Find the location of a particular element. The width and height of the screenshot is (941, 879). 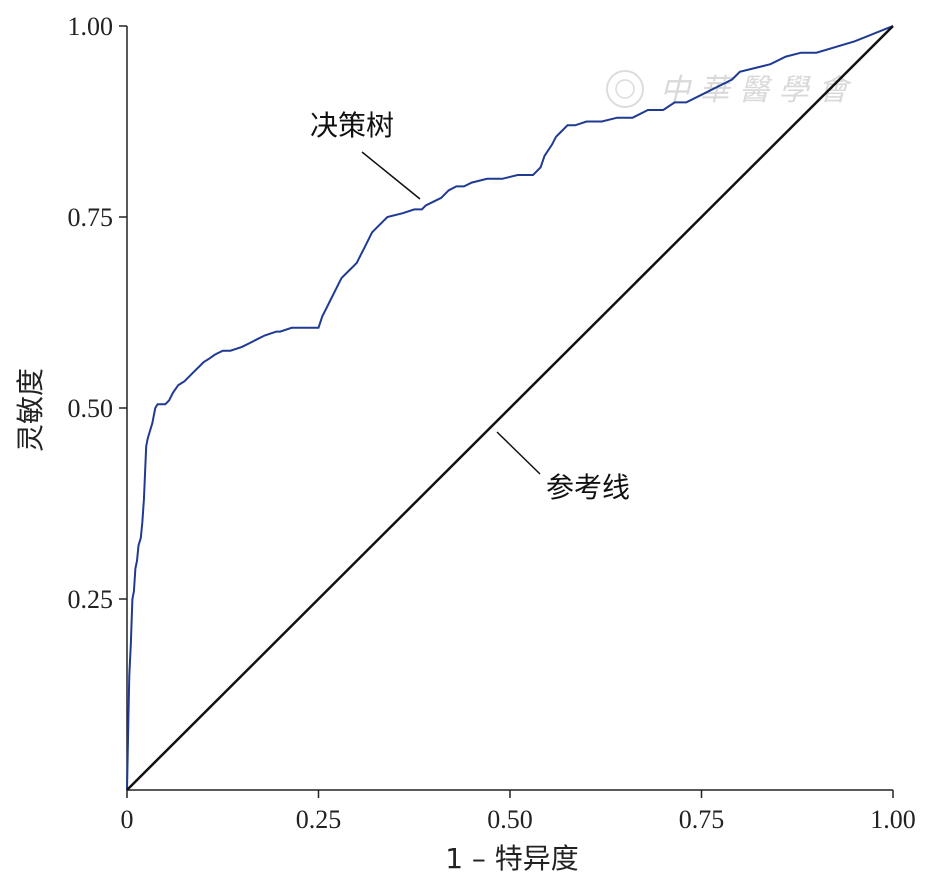

watermark-seal-icon is located at coordinates (625, 89).